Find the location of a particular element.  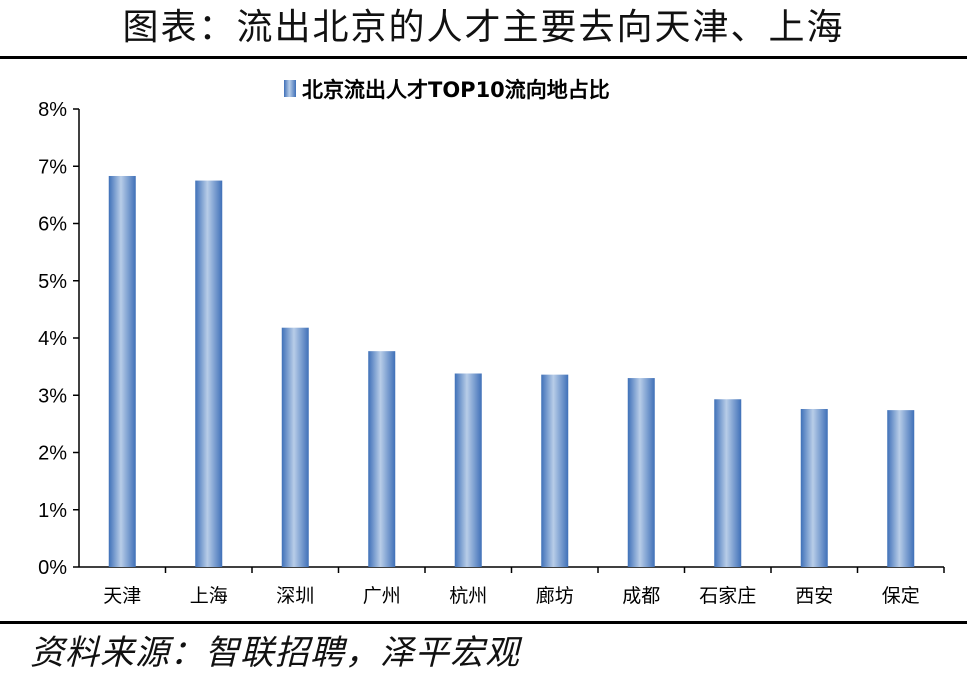

y-tick-label: 2% is located at coordinates (52, 454).